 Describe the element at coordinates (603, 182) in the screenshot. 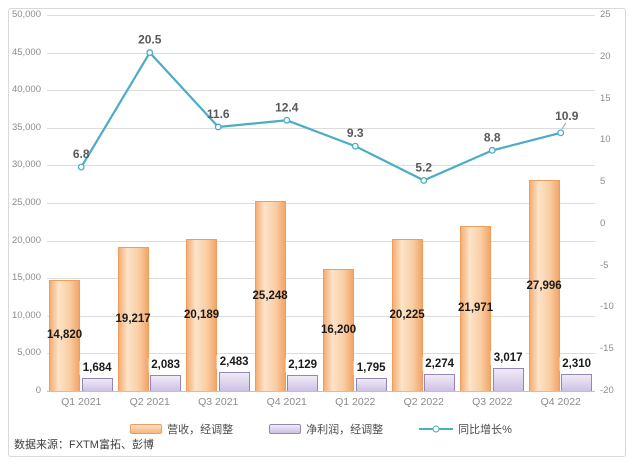

I see `right-axis-tick: 5` at that location.